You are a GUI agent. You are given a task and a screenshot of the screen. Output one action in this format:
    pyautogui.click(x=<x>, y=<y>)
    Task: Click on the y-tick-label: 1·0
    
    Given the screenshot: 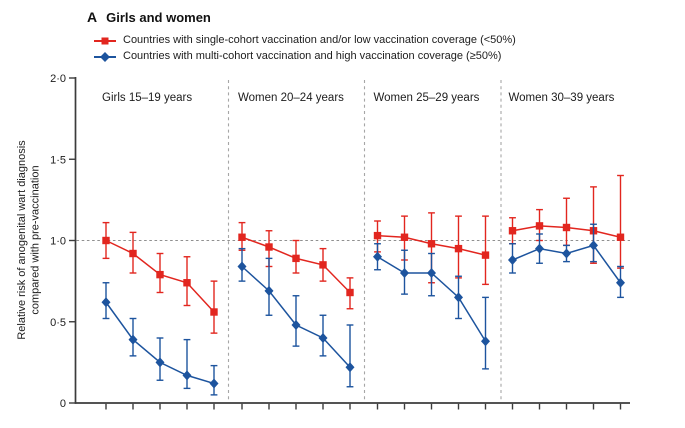 What is the action you would take?
    pyautogui.click(x=58, y=242)
    